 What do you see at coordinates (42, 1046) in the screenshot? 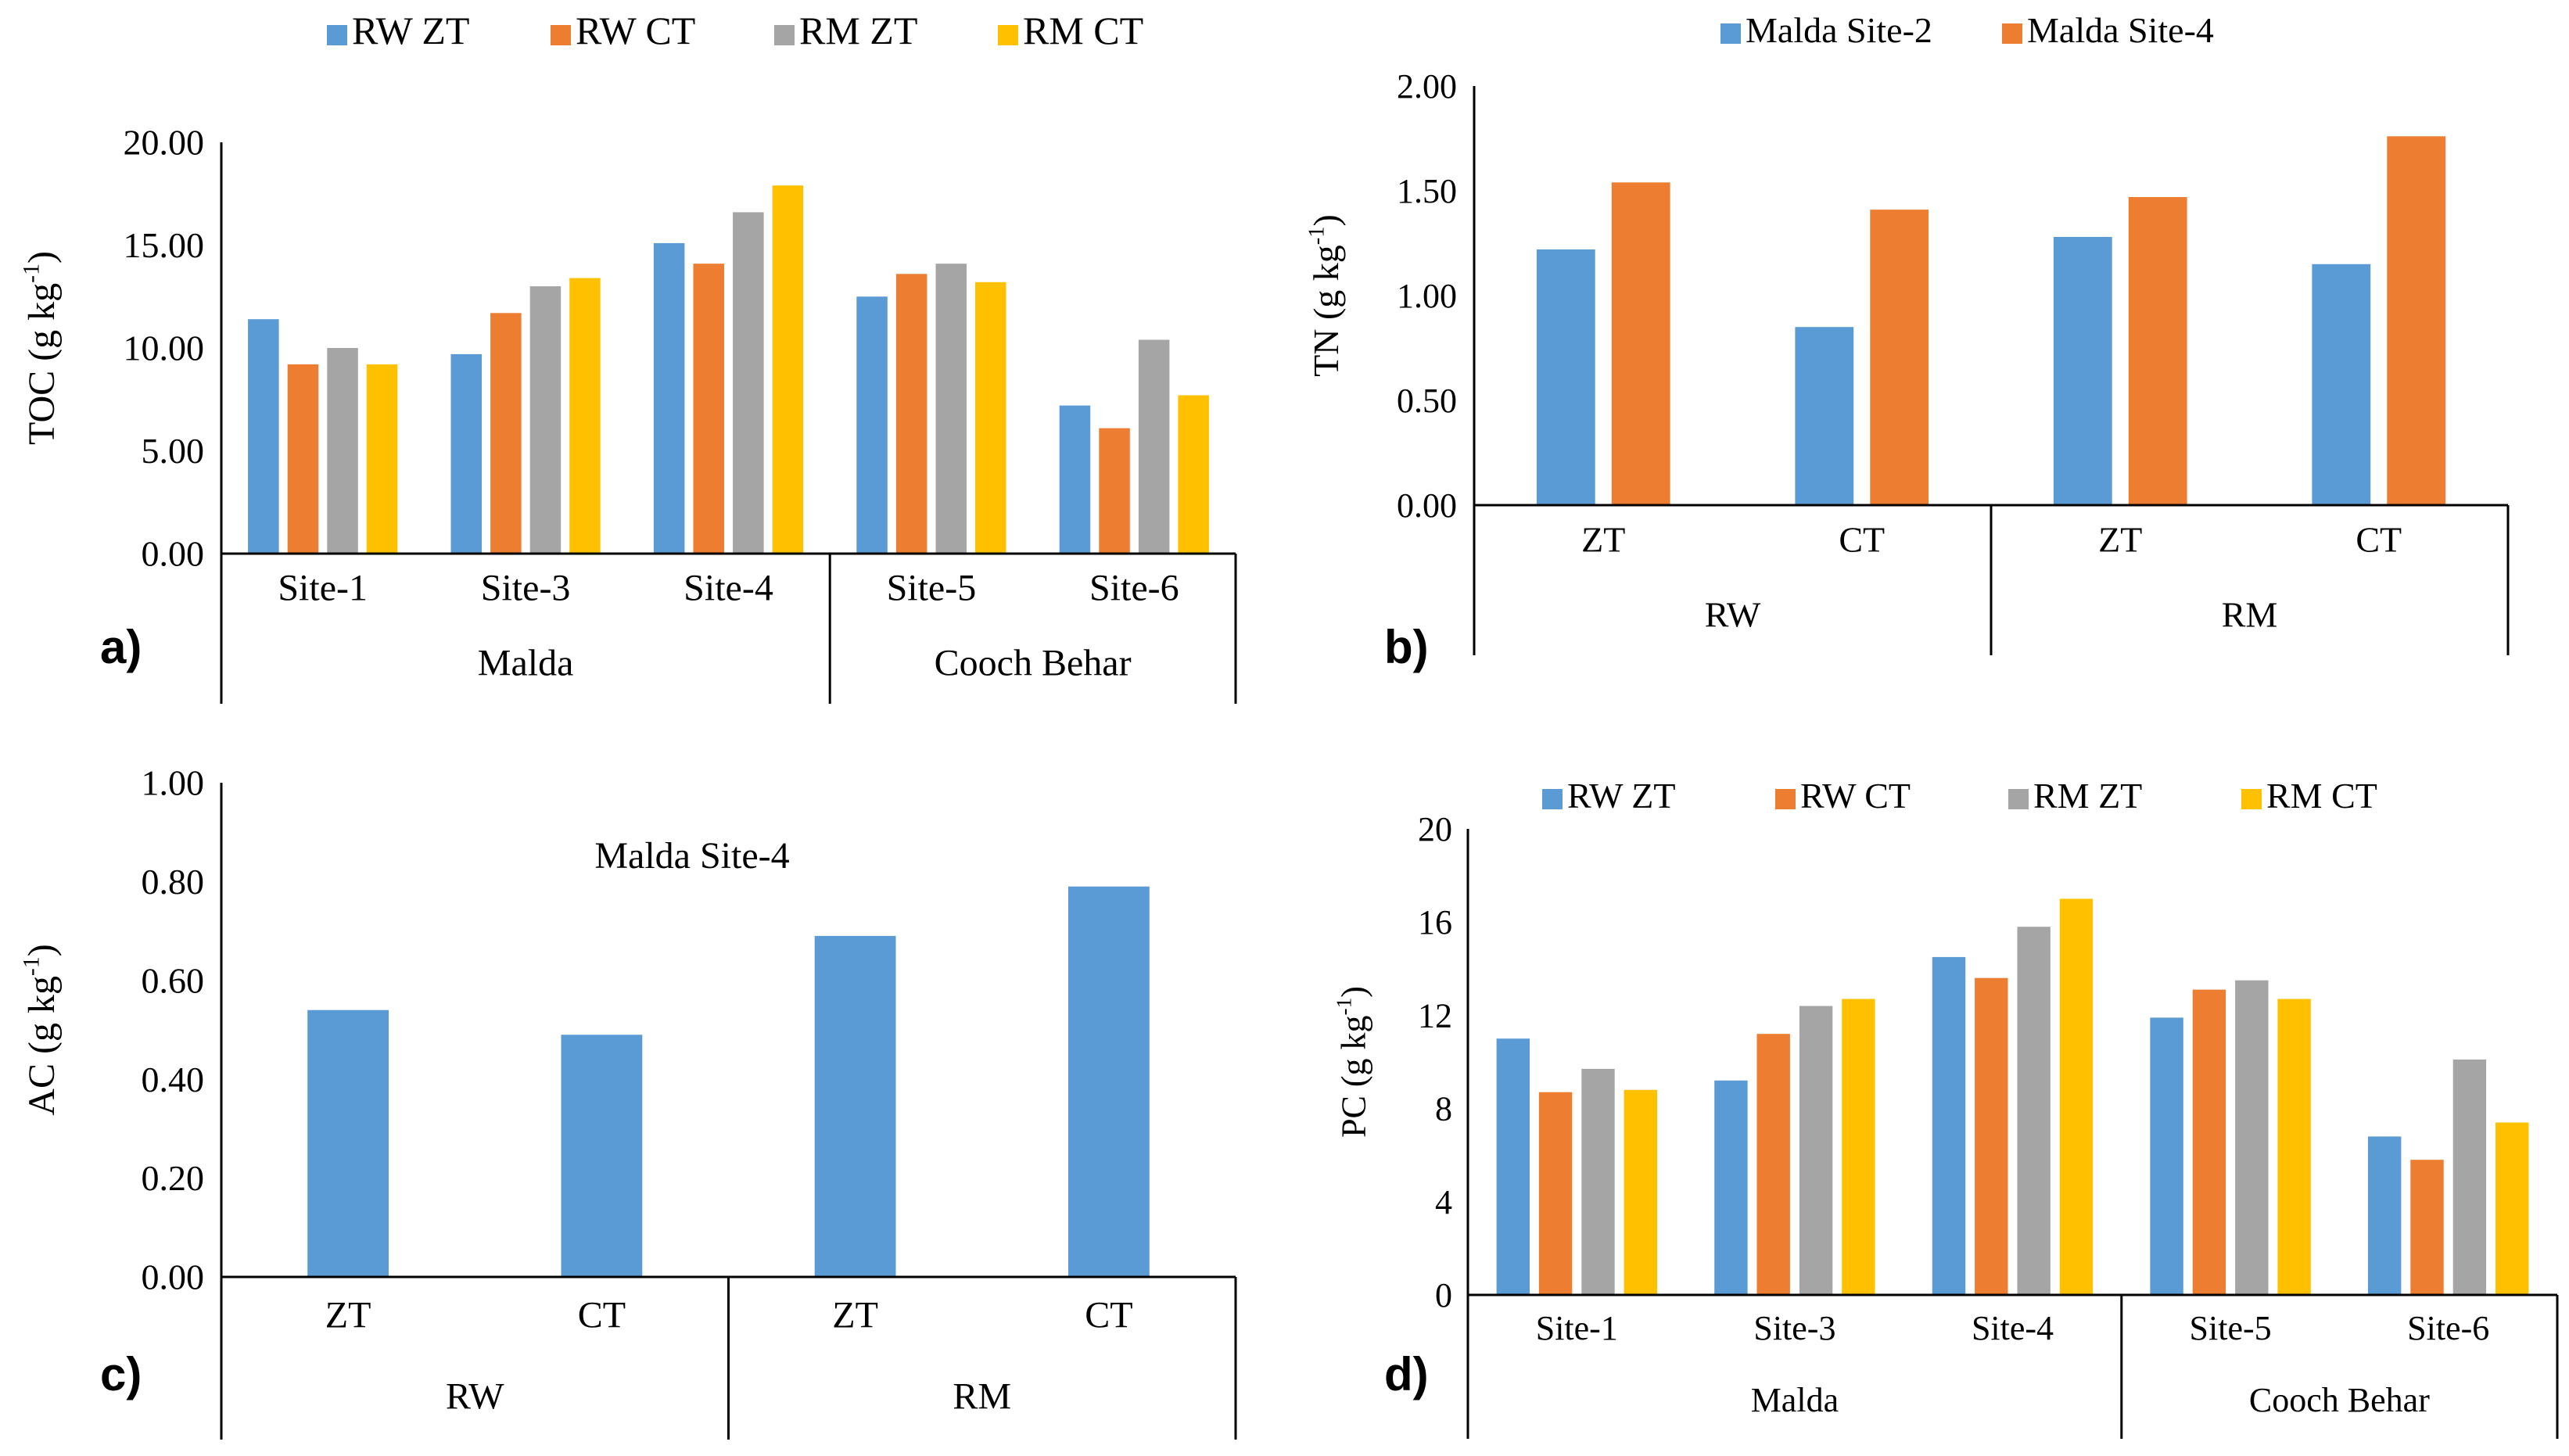
I see `y-axis-label-main: AC (g kg` at bounding box center [42, 1046].